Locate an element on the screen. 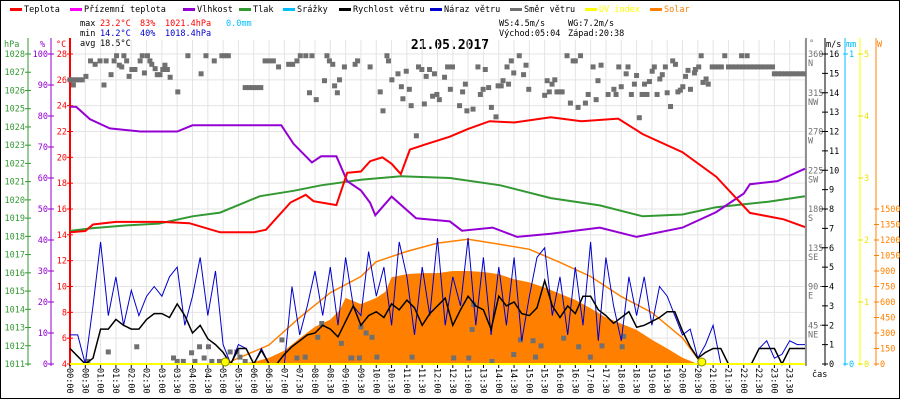 Image resolution: width=900 pixels, height=400 pixels. x-tick-label: 02:30 is located at coordinates (146, 381).